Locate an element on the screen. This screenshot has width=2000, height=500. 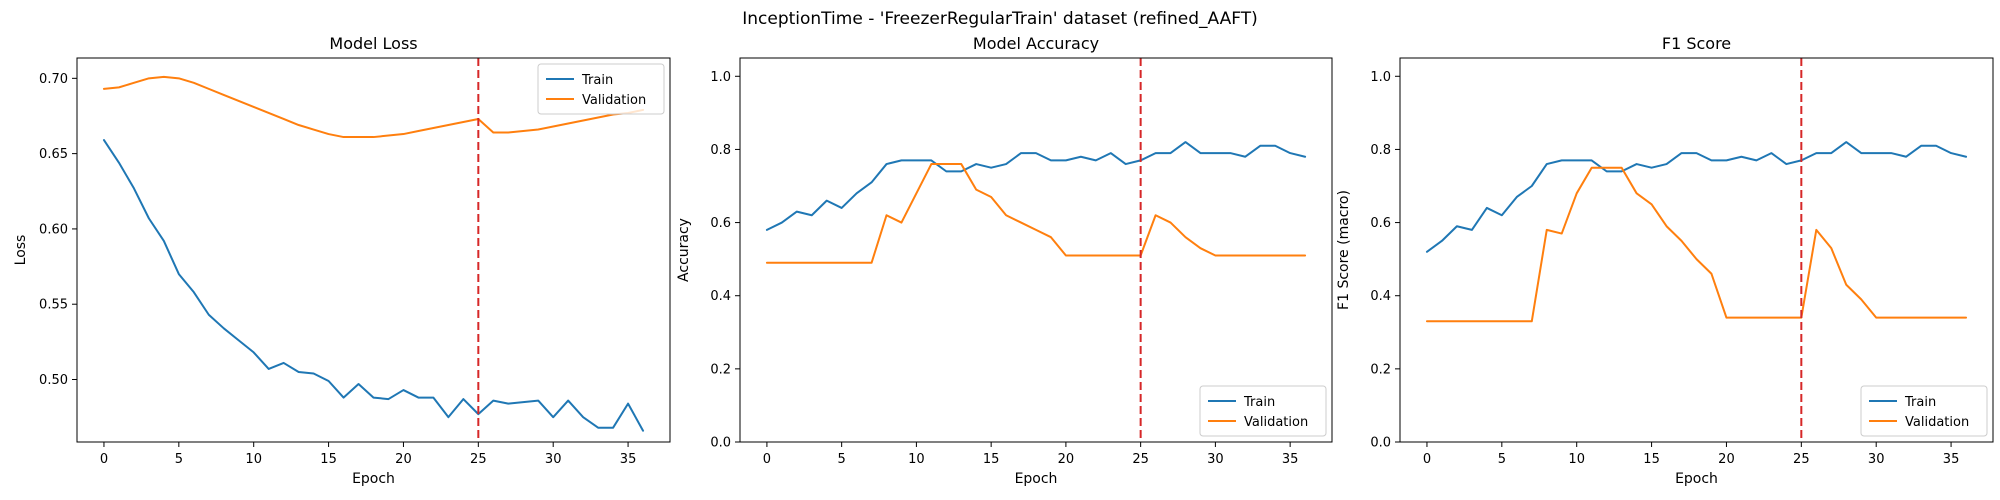
y-axis-label: Loss is located at coordinates (21, 250).